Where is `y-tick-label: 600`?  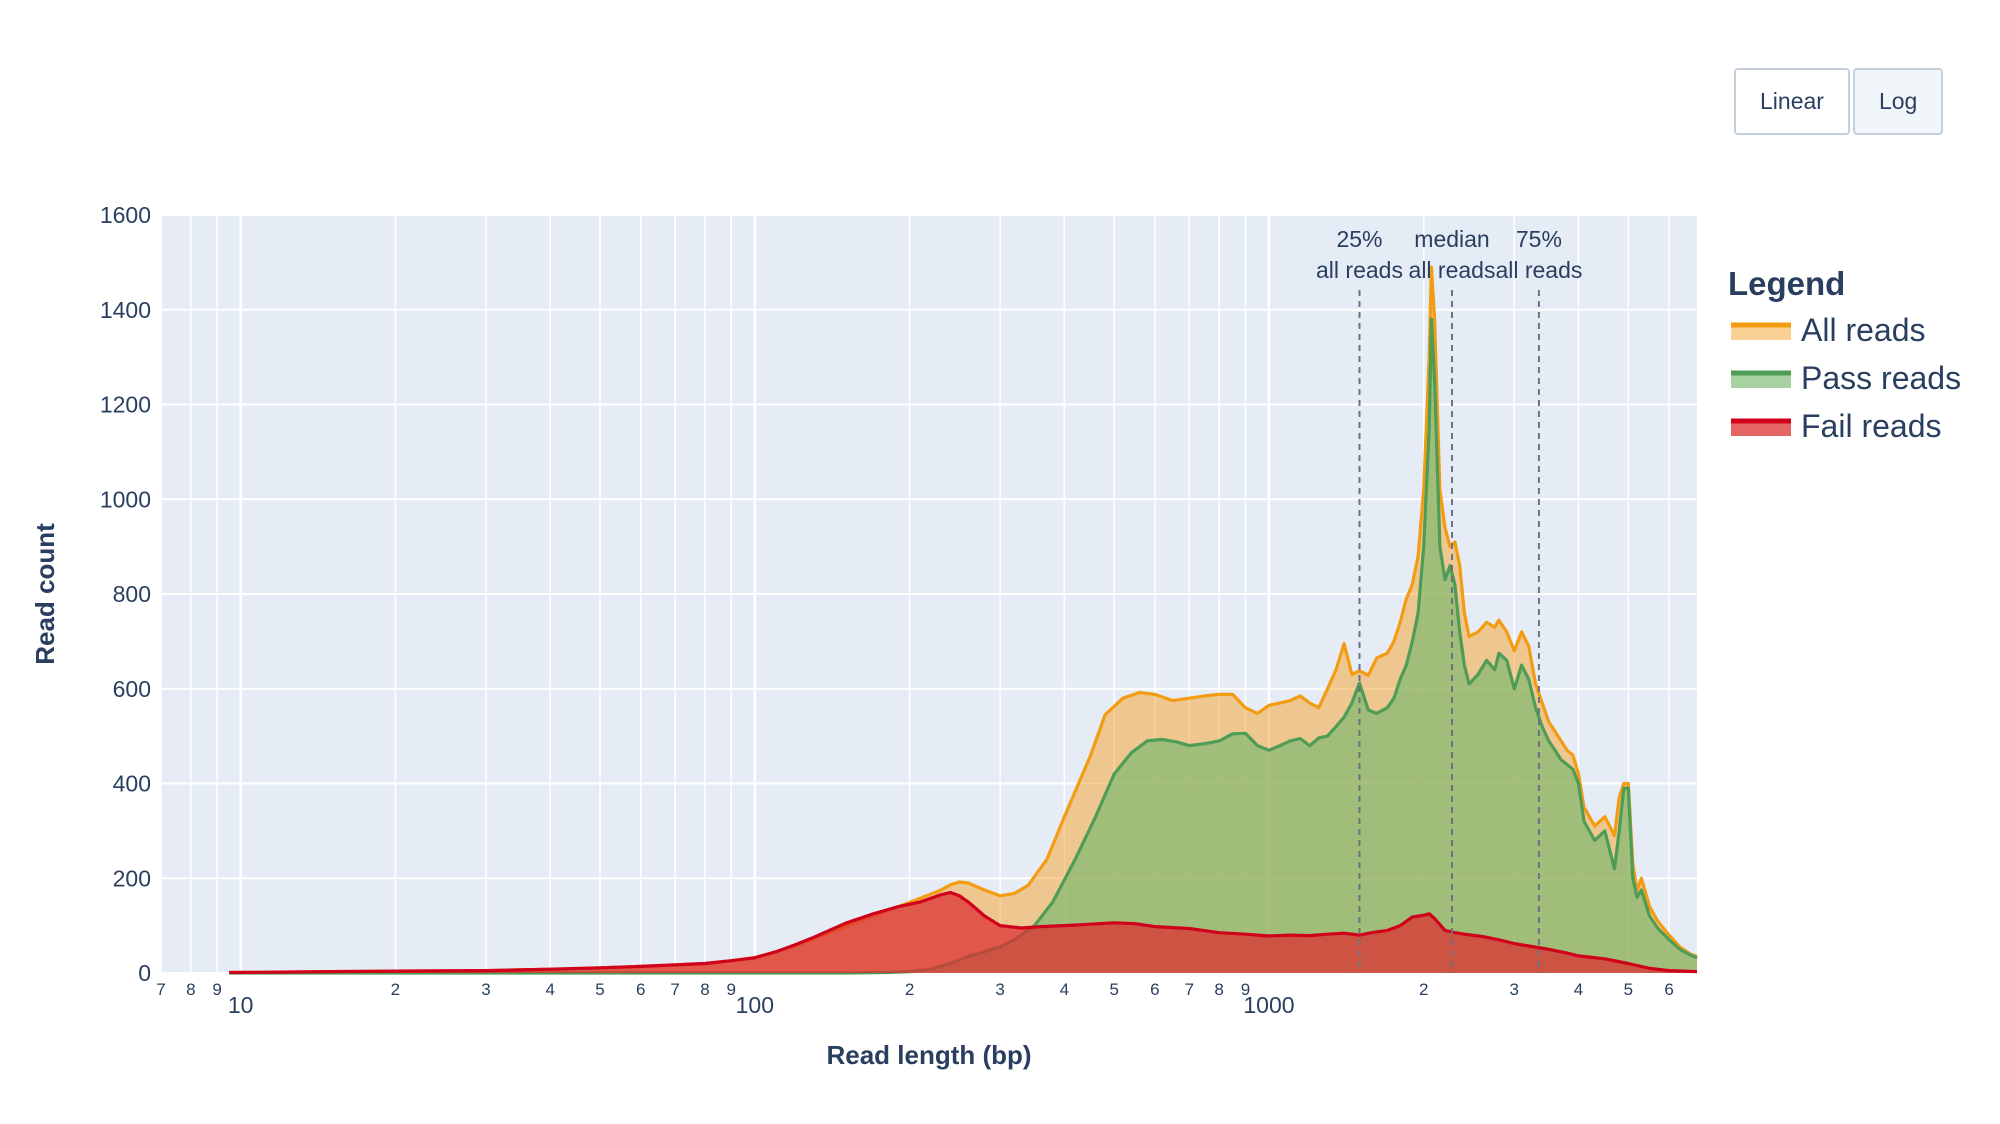 y-tick-label: 600 is located at coordinates (132, 689).